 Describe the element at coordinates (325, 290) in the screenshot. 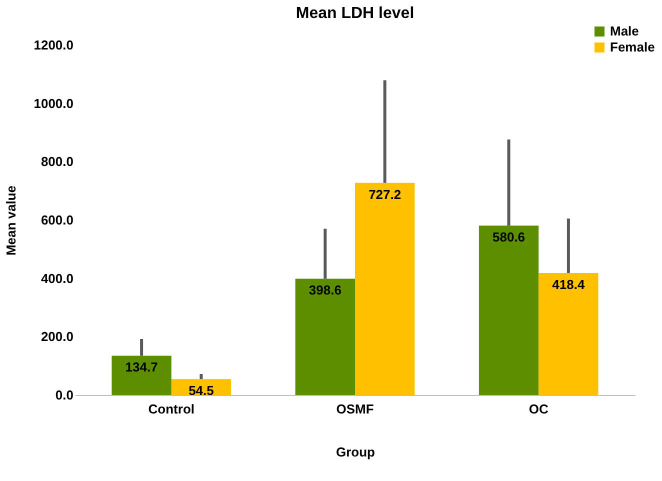

I see `data-label: 398.6` at that location.